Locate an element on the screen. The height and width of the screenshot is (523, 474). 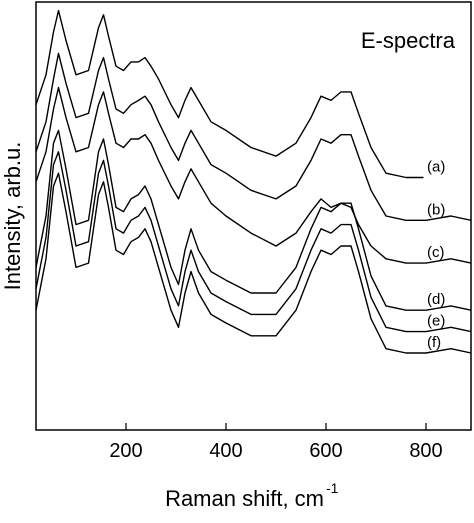
series-label: (b) is located at coordinates (436, 209).